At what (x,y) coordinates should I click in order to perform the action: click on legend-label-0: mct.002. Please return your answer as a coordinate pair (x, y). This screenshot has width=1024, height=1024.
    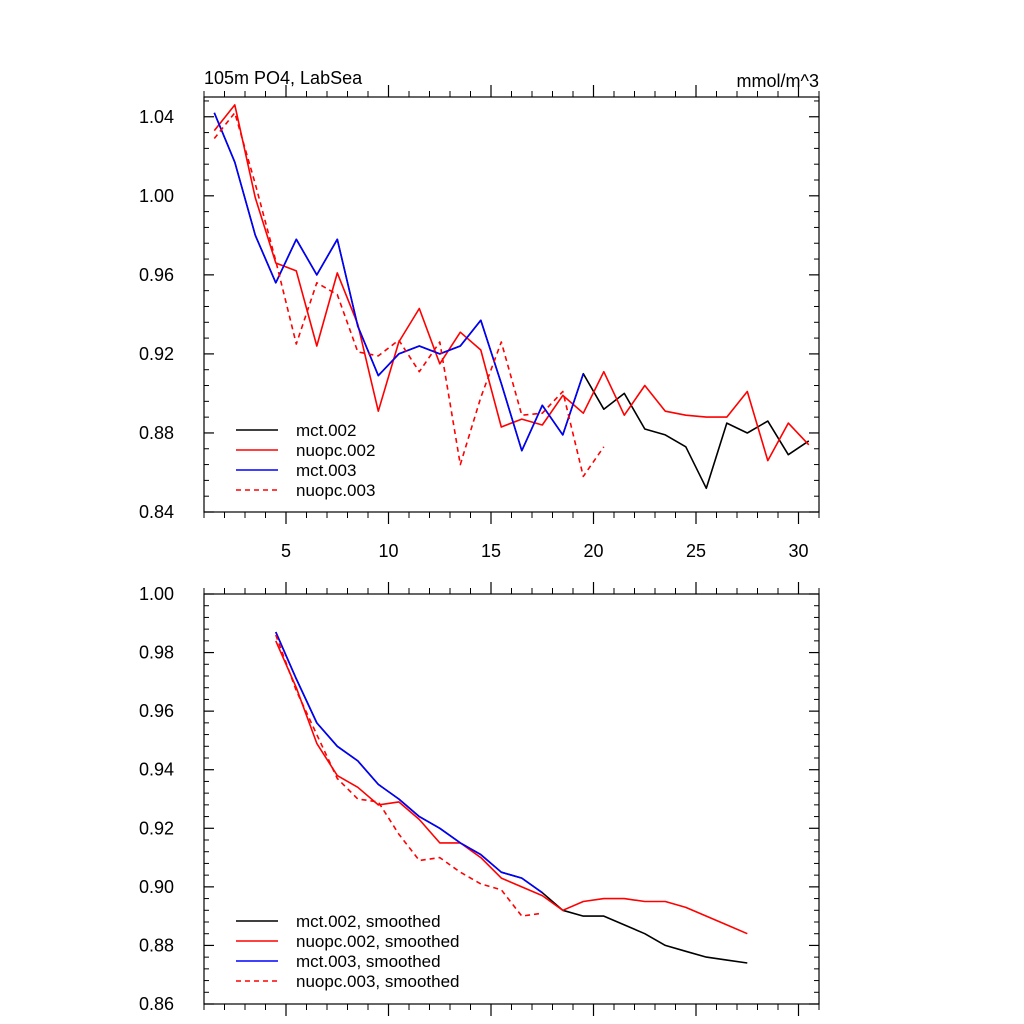
    Looking at the image, I should click on (326, 430).